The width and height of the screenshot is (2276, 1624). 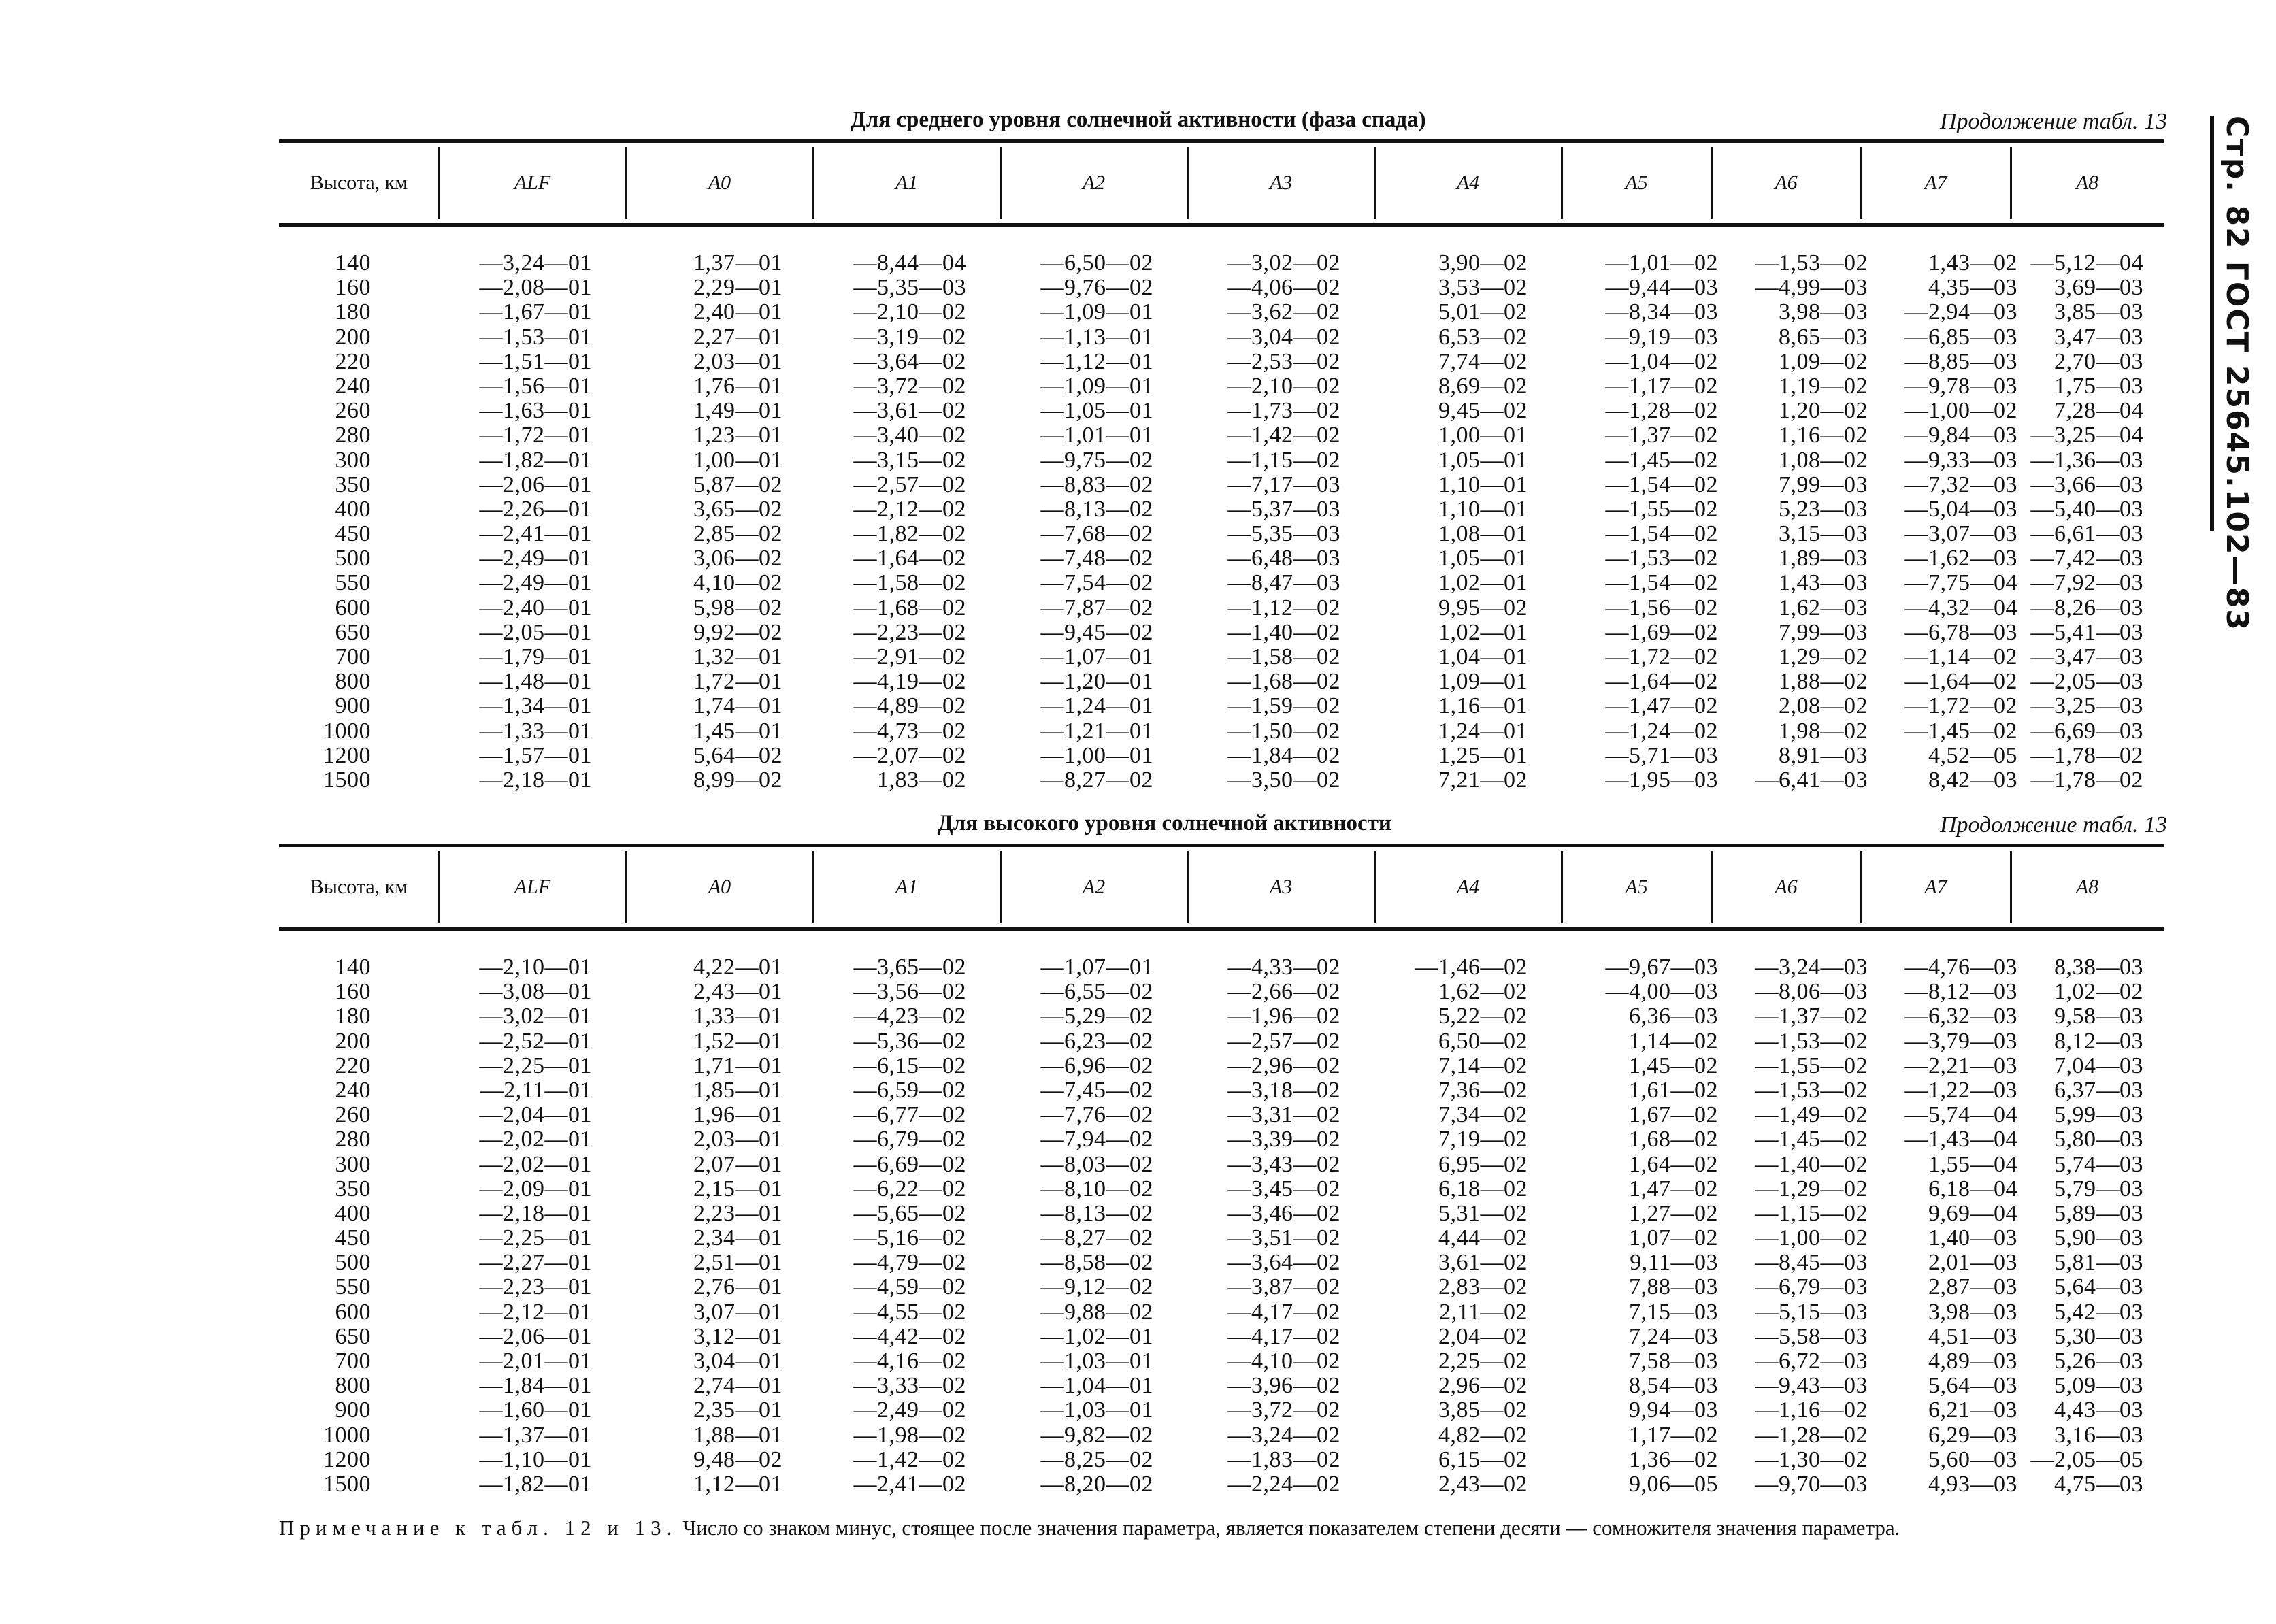 I want to click on value-cell: 6,21—03, so click(x=1973, y=1410).